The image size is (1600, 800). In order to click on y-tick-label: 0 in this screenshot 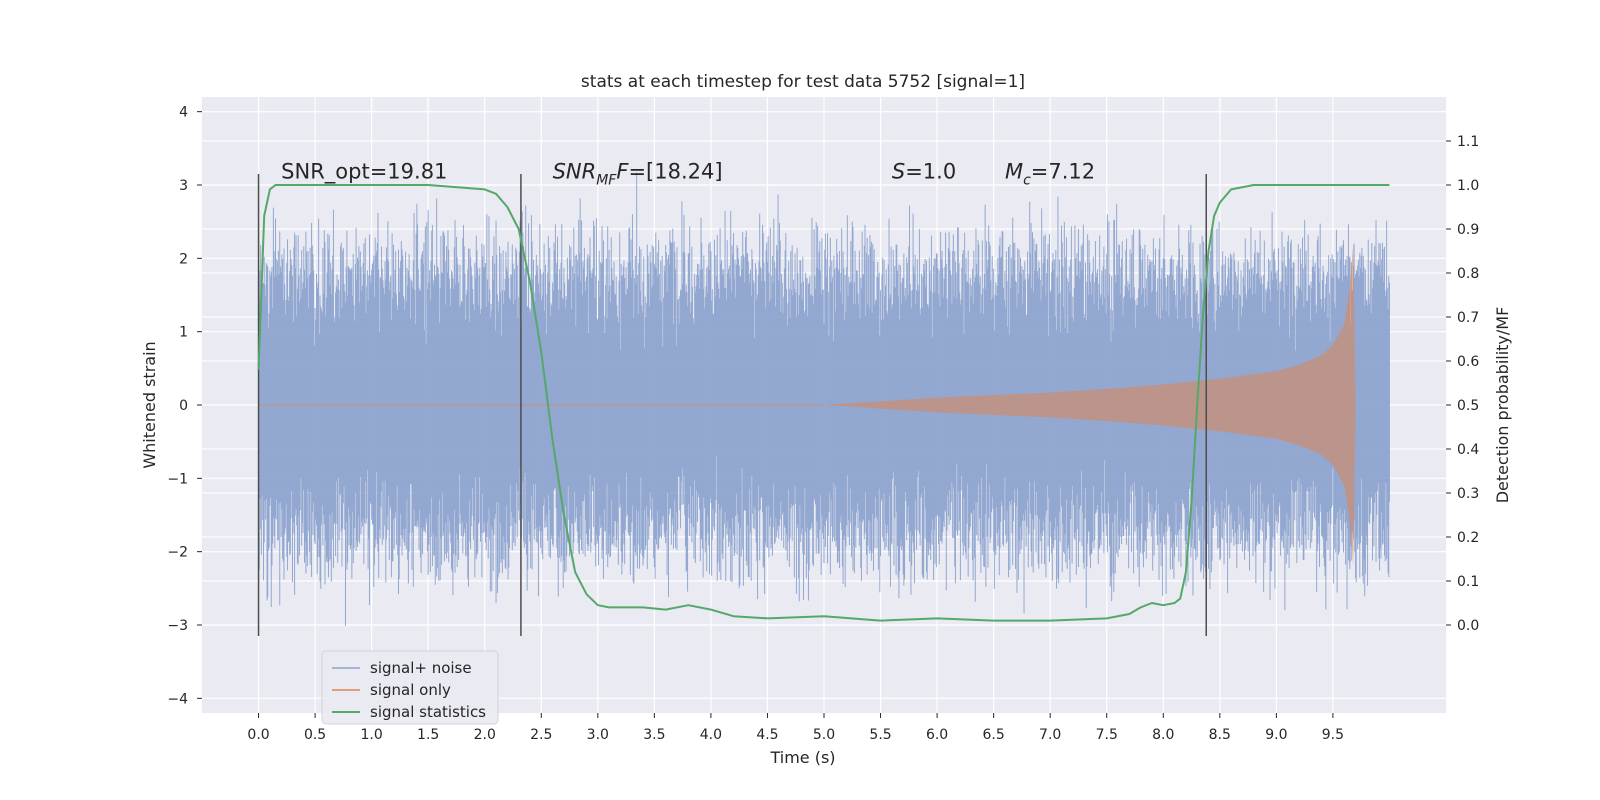, I will do `click(183, 406)`.